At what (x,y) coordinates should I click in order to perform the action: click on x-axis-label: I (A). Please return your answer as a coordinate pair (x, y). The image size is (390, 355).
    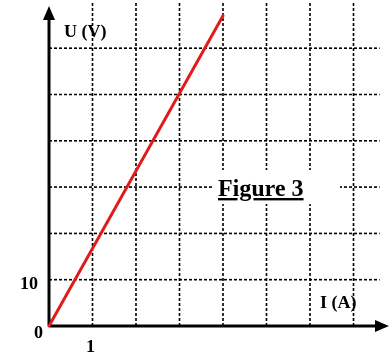
    Looking at the image, I should click on (338, 302).